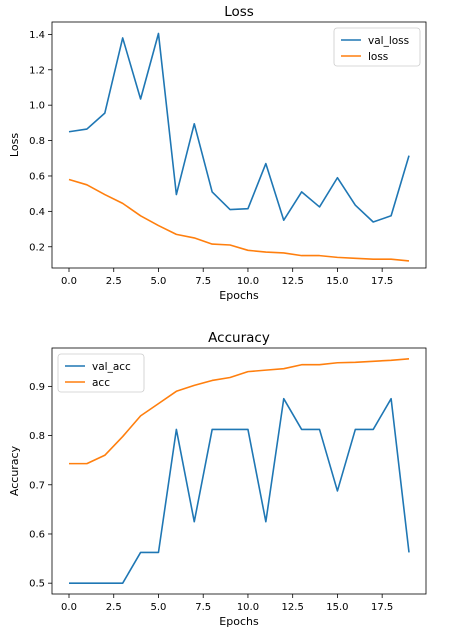 This screenshot has width=461, height=633. What do you see at coordinates (14, 470) in the screenshot?
I see `y-axis-label: Accuracy` at bounding box center [14, 470].